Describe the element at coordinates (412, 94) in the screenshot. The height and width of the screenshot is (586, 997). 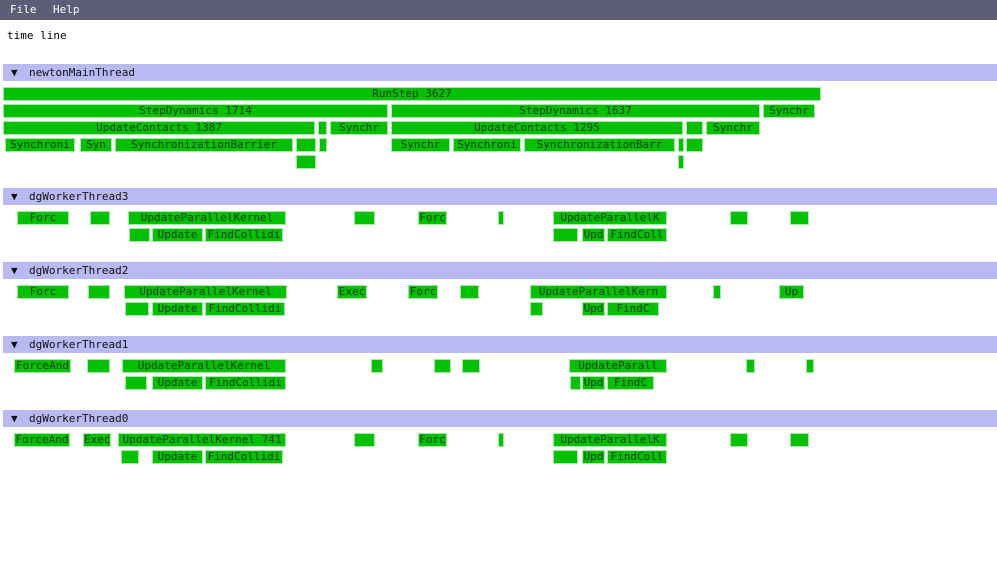
I see `profile-block: RunStep 3627` at that location.